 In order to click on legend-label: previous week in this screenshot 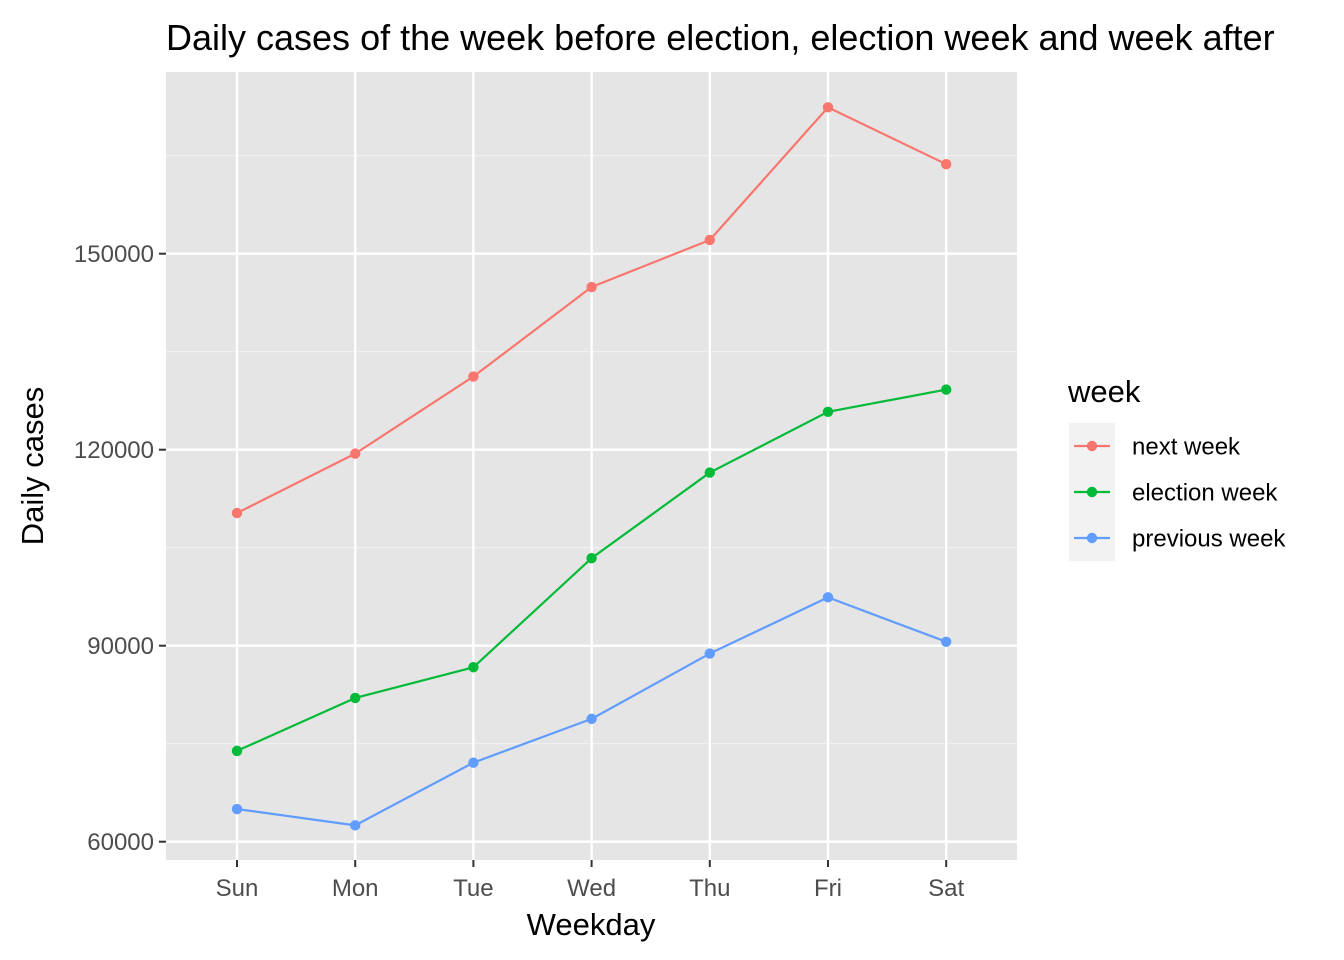, I will do `click(1209, 539)`.